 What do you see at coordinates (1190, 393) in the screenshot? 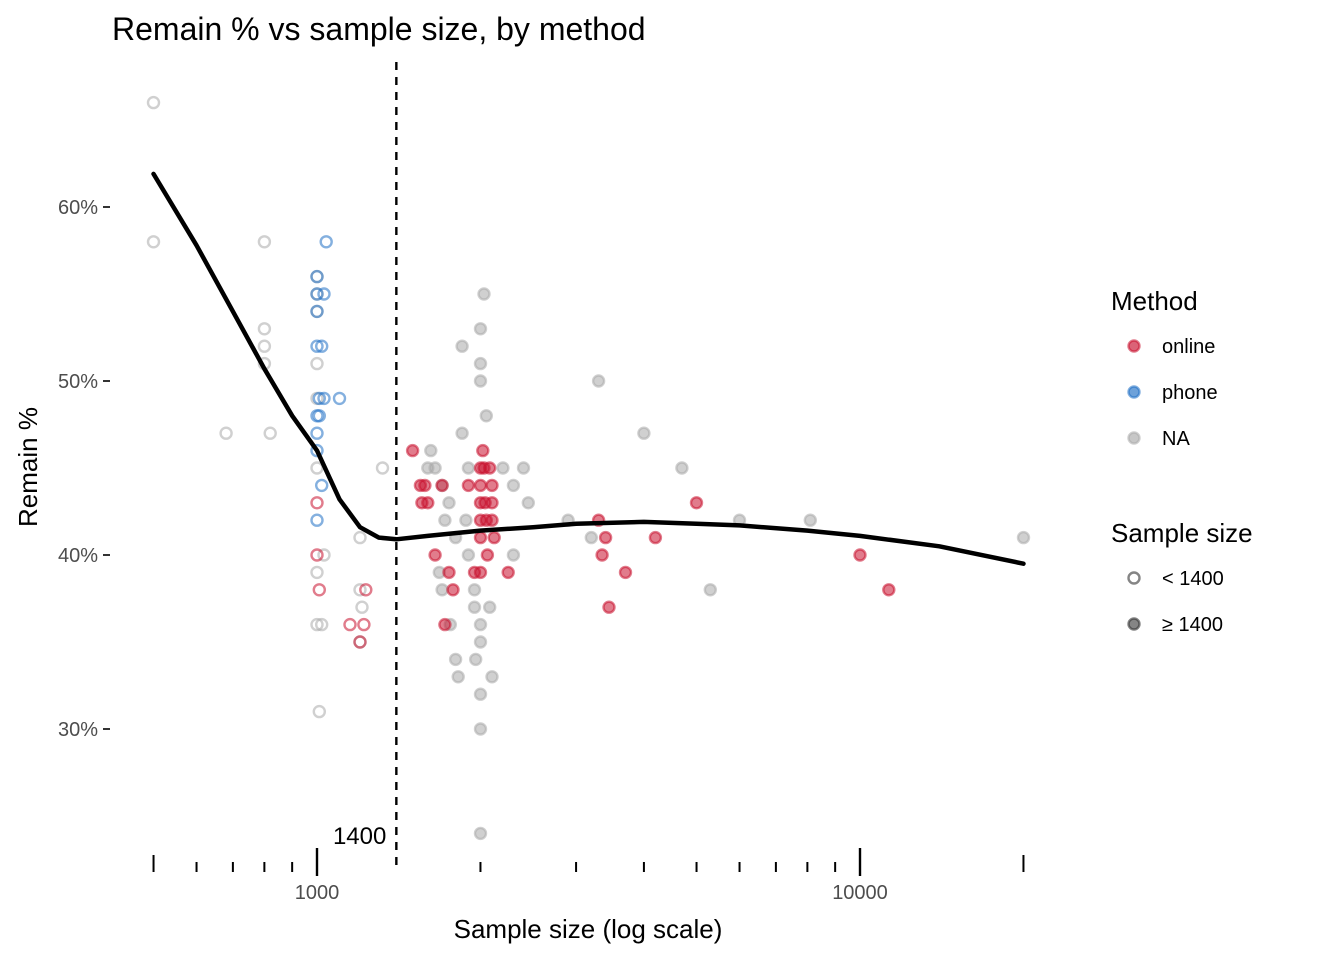
I see `legend-label-phone: phone` at bounding box center [1190, 393].